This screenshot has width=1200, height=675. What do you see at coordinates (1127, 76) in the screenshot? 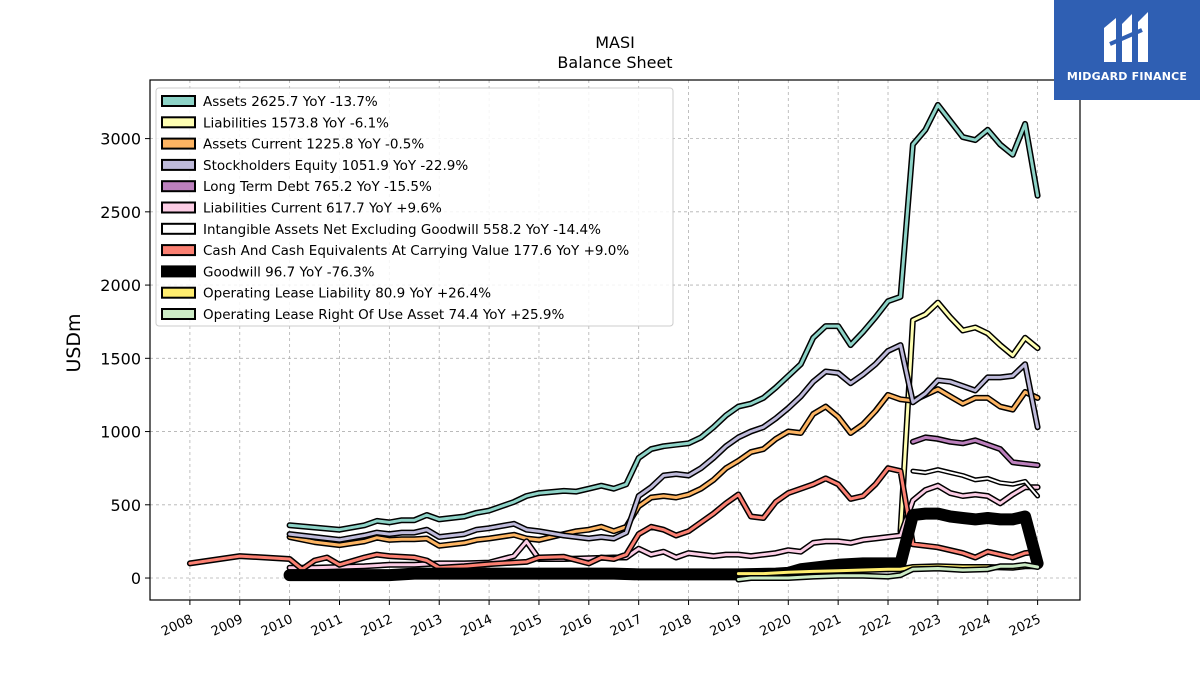
I see `brand-name: MIDGARD FINANCE` at bounding box center [1127, 76].